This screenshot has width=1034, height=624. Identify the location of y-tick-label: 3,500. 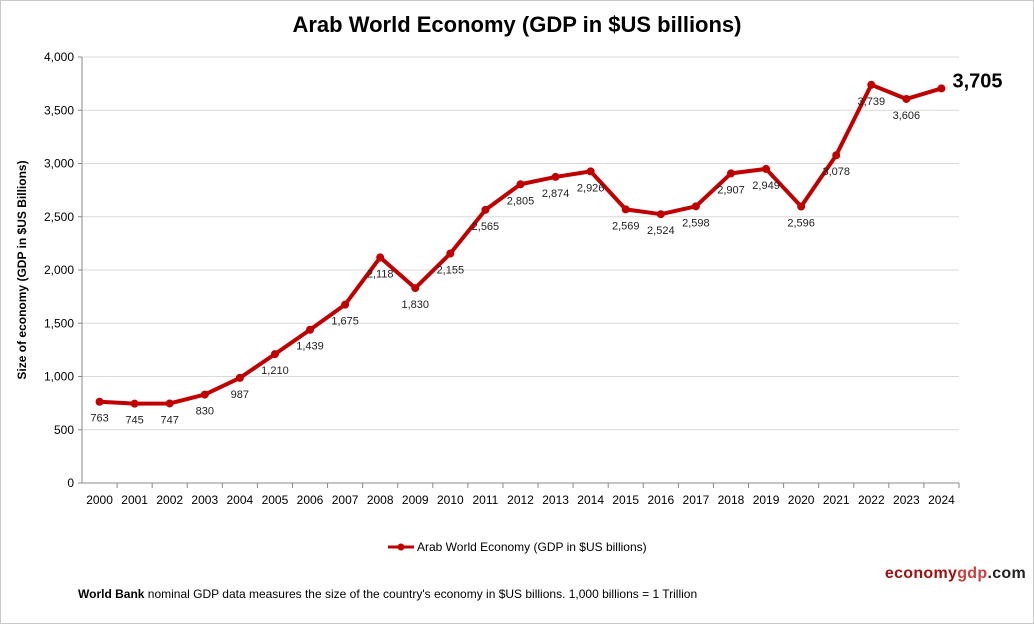
(59, 110).